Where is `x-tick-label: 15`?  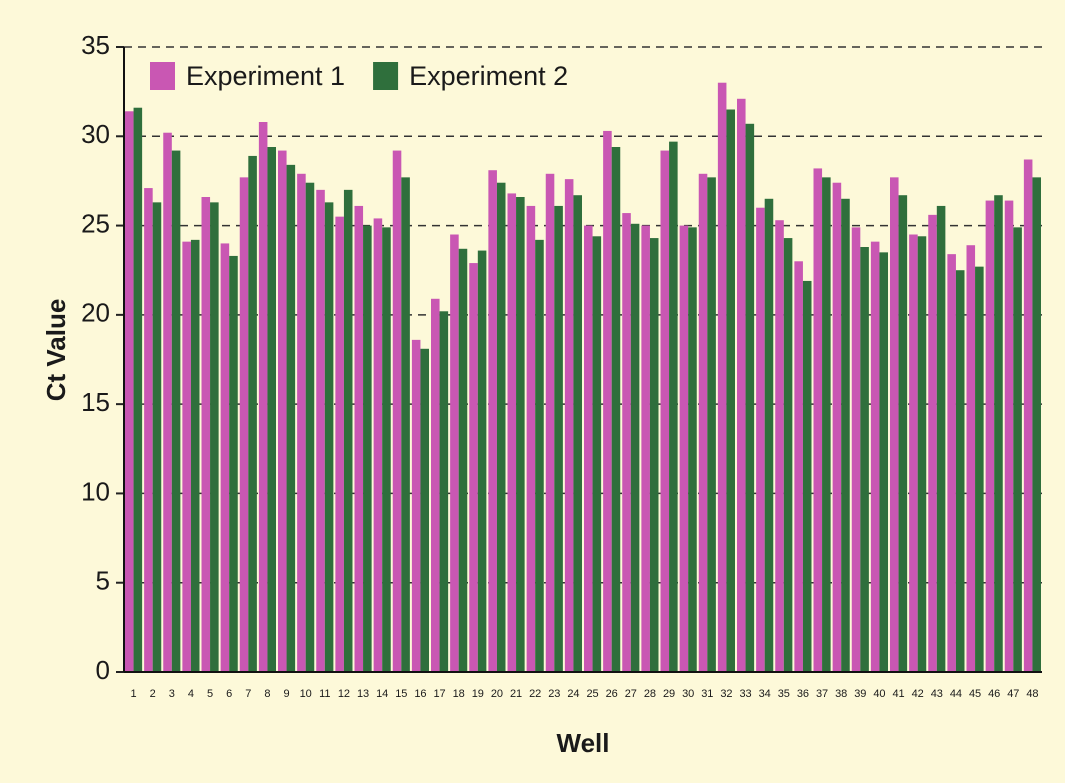 x-tick-label: 15 is located at coordinates (401, 694).